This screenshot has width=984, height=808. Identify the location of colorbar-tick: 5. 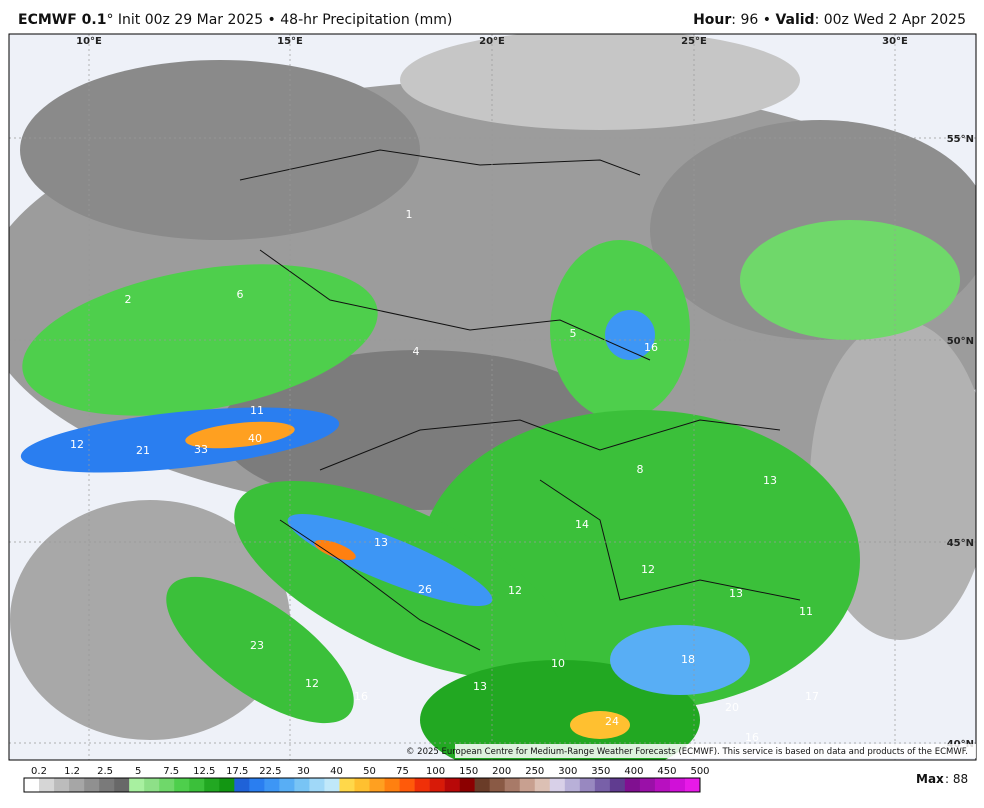
(138, 771).